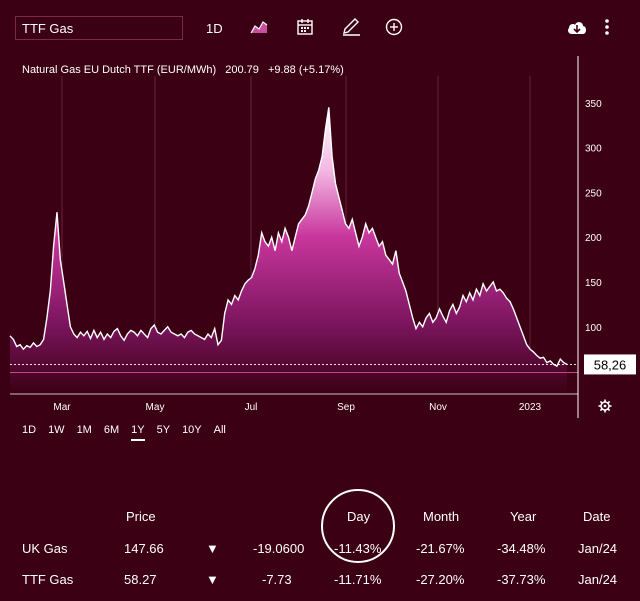 Image resolution: width=640 pixels, height=601 pixels. I want to click on range-6m: 6M, so click(111, 430).